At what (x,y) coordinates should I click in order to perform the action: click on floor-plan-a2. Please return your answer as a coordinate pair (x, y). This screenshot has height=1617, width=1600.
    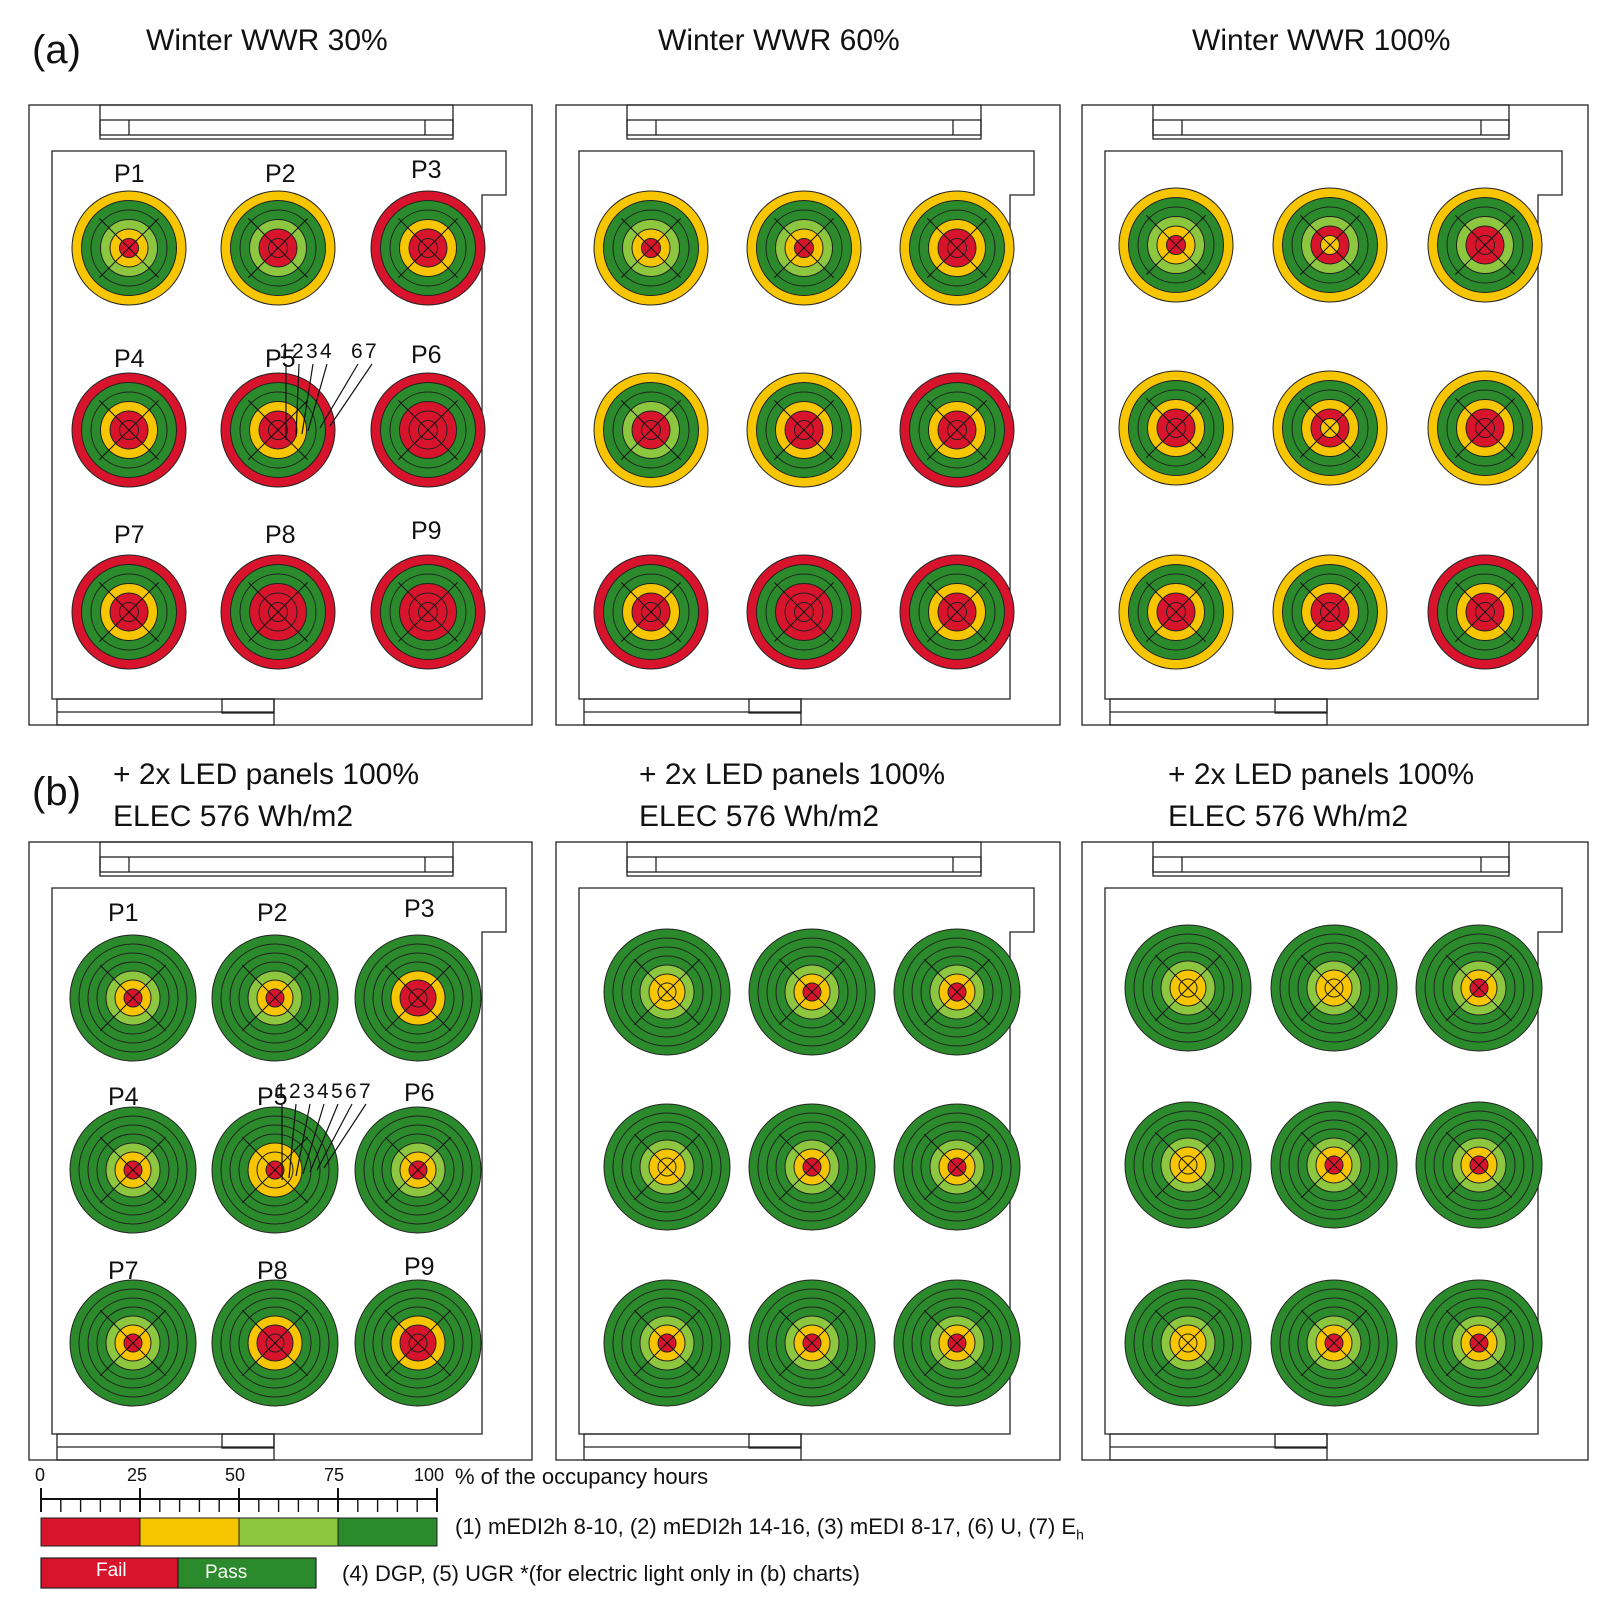
    Looking at the image, I should click on (808, 415).